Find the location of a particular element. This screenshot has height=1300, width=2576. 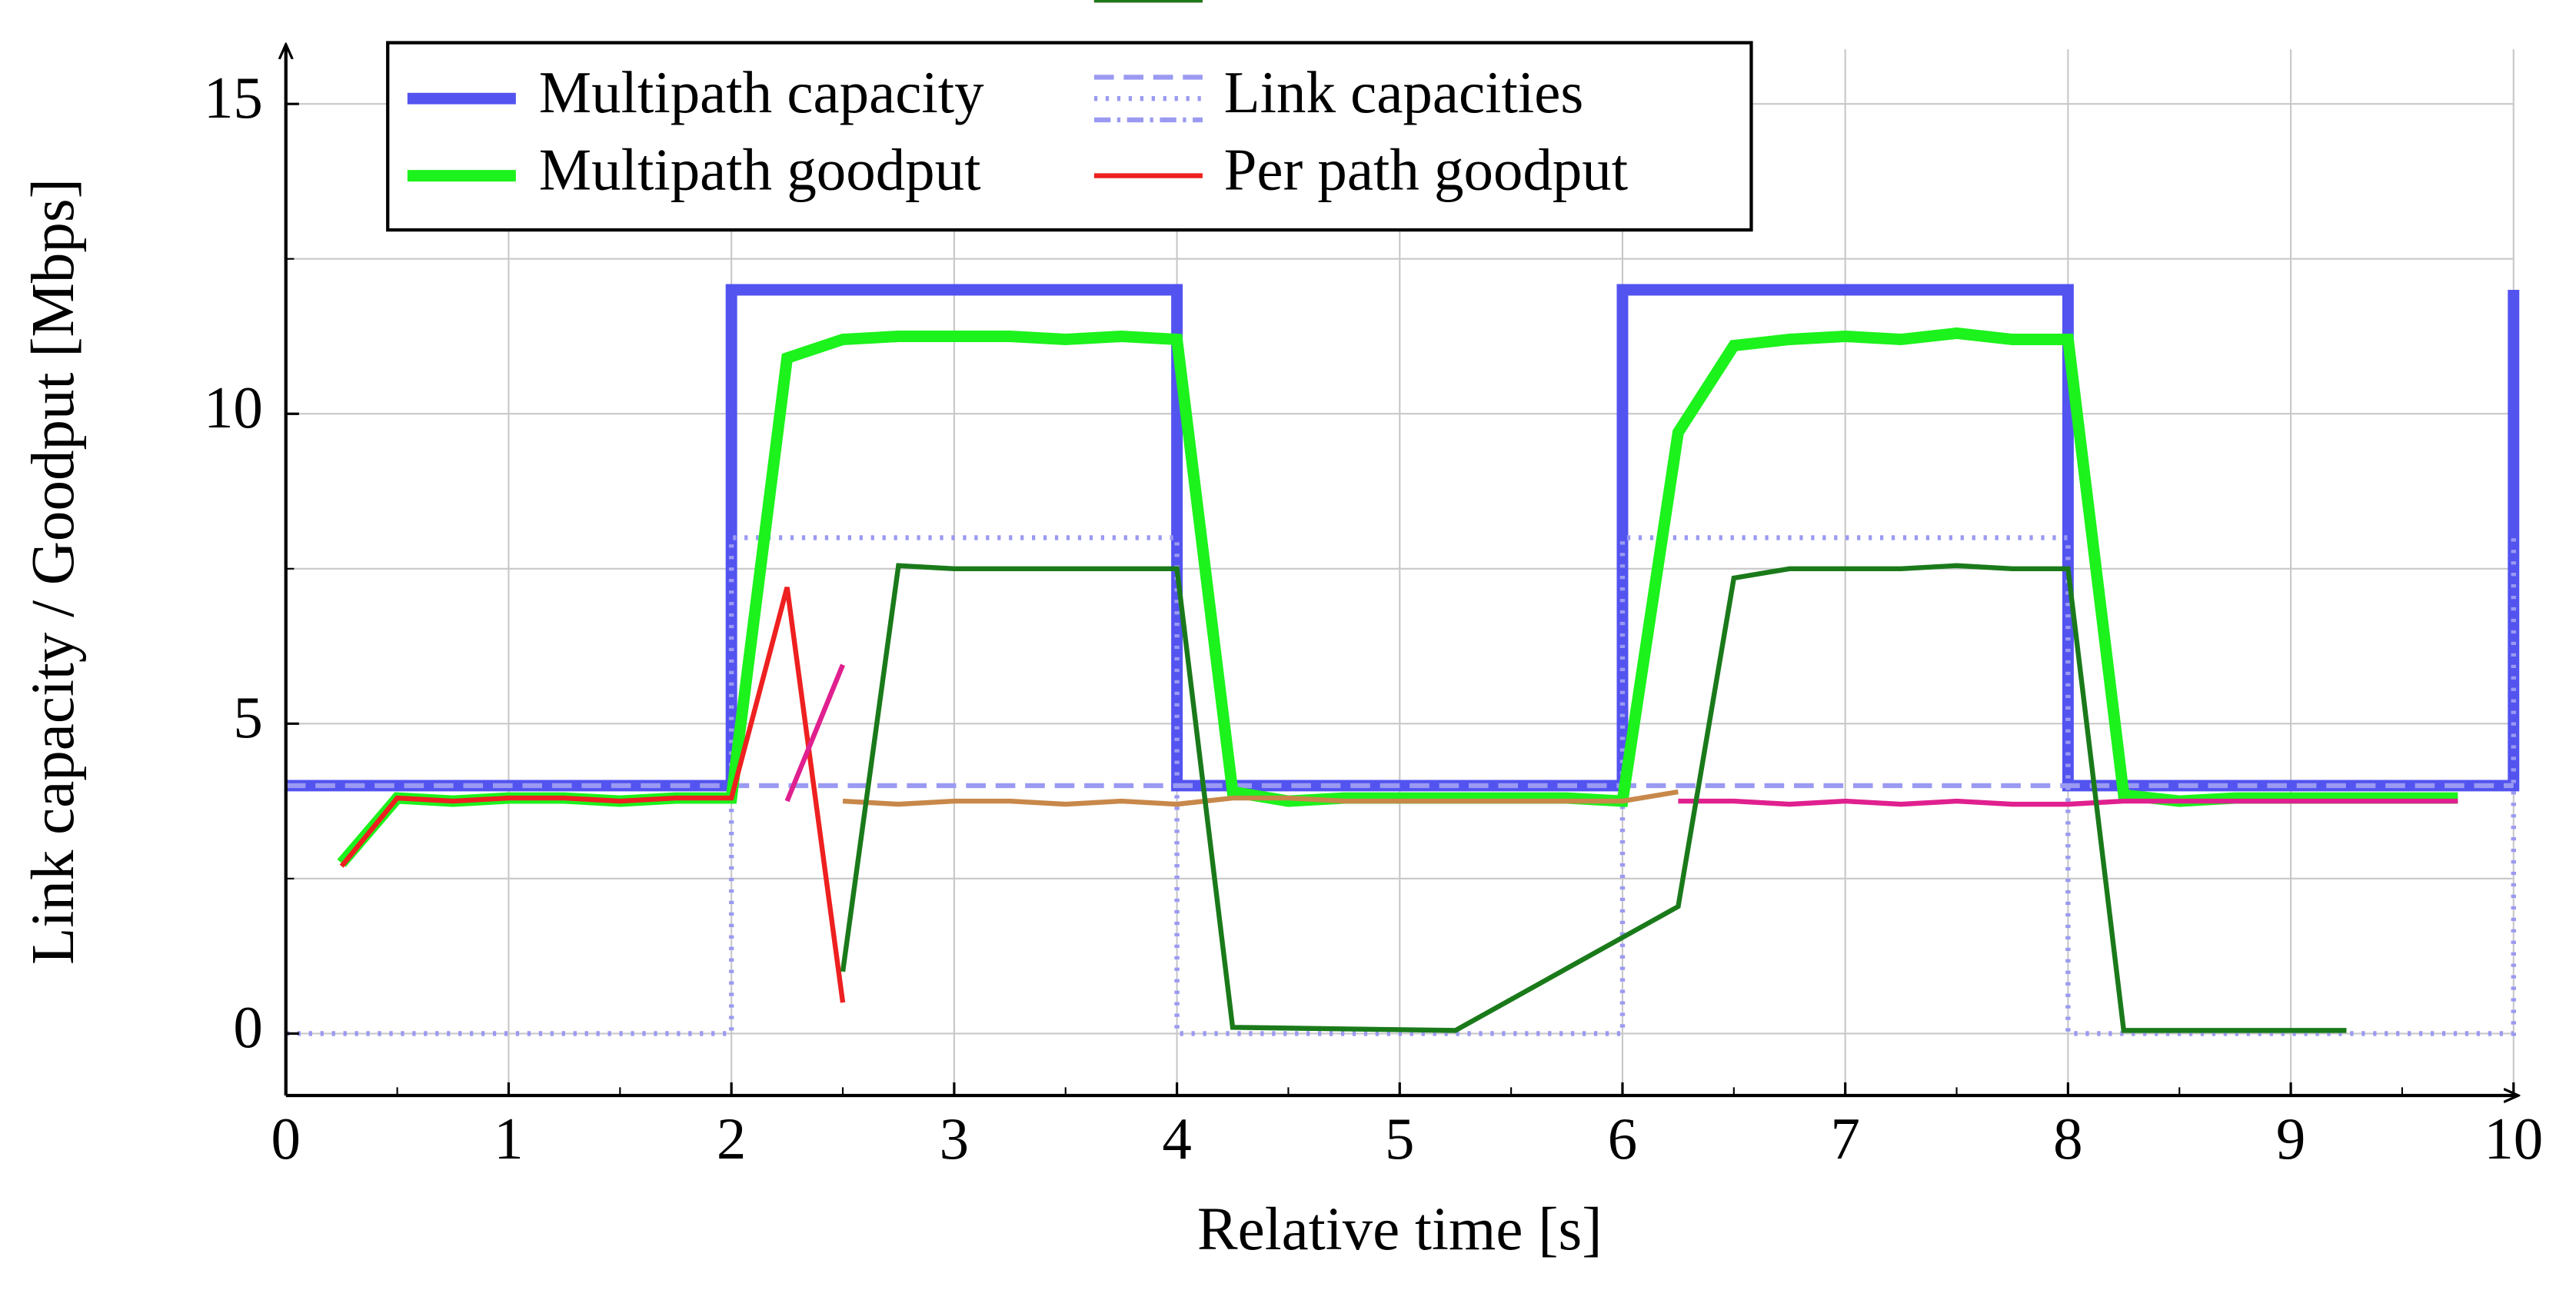

x-tick-label: 8 is located at coordinates (2067, 1138).